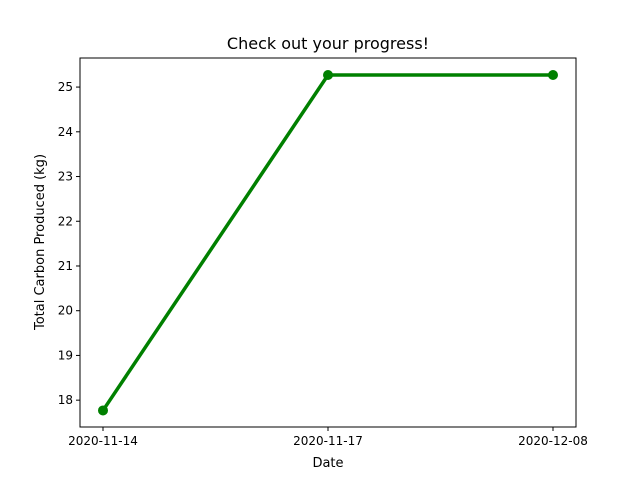 This screenshot has width=640, height=480. Describe the element at coordinates (65, 177) in the screenshot. I see `y-tick-label: 23` at that location.